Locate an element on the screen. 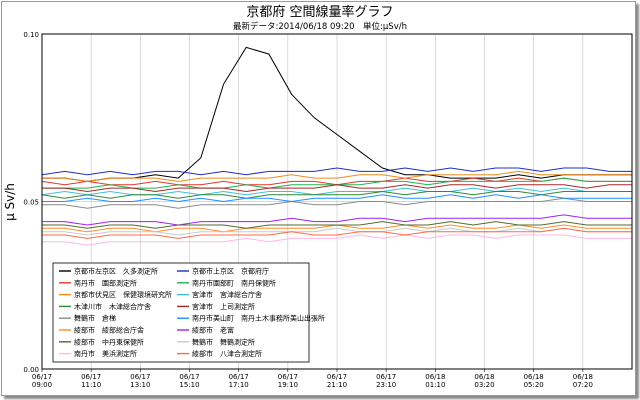 The height and width of the screenshot is (400, 640). legend-box is located at coordinates (181, 312).